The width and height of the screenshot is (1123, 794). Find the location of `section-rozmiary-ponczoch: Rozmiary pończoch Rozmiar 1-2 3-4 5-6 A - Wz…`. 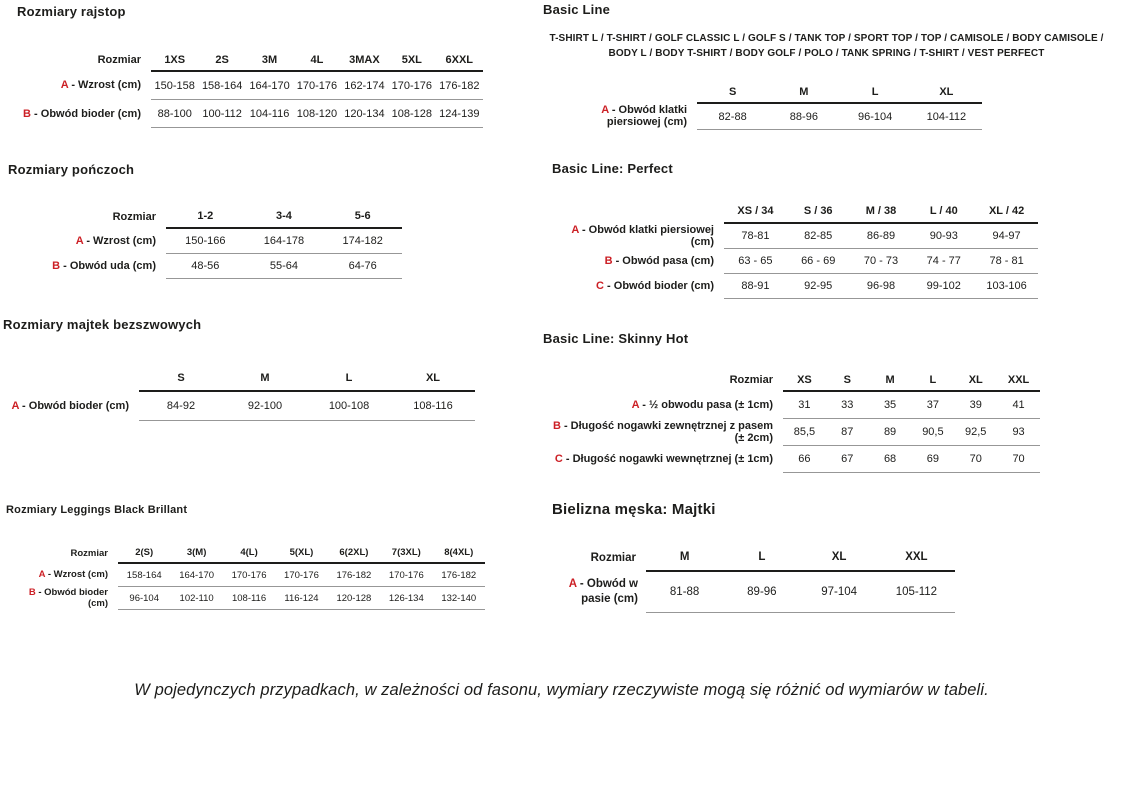

section-rozmiary-ponczoch: Rozmiary pończoch Rozmiar 1-2 3-4 5-6 A - Wz… is located at coordinates (205, 220).